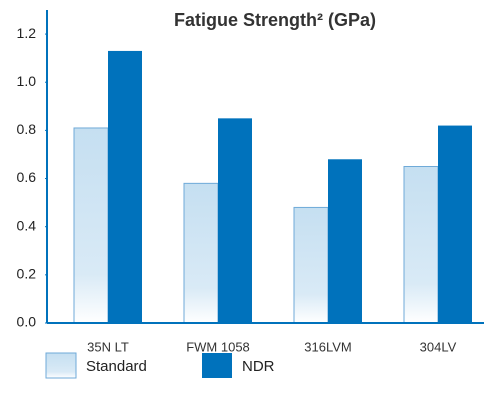 The width and height of the screenshot is (496, 405). I want to click on x-tick-label: 35N LT, so click(108, 346).